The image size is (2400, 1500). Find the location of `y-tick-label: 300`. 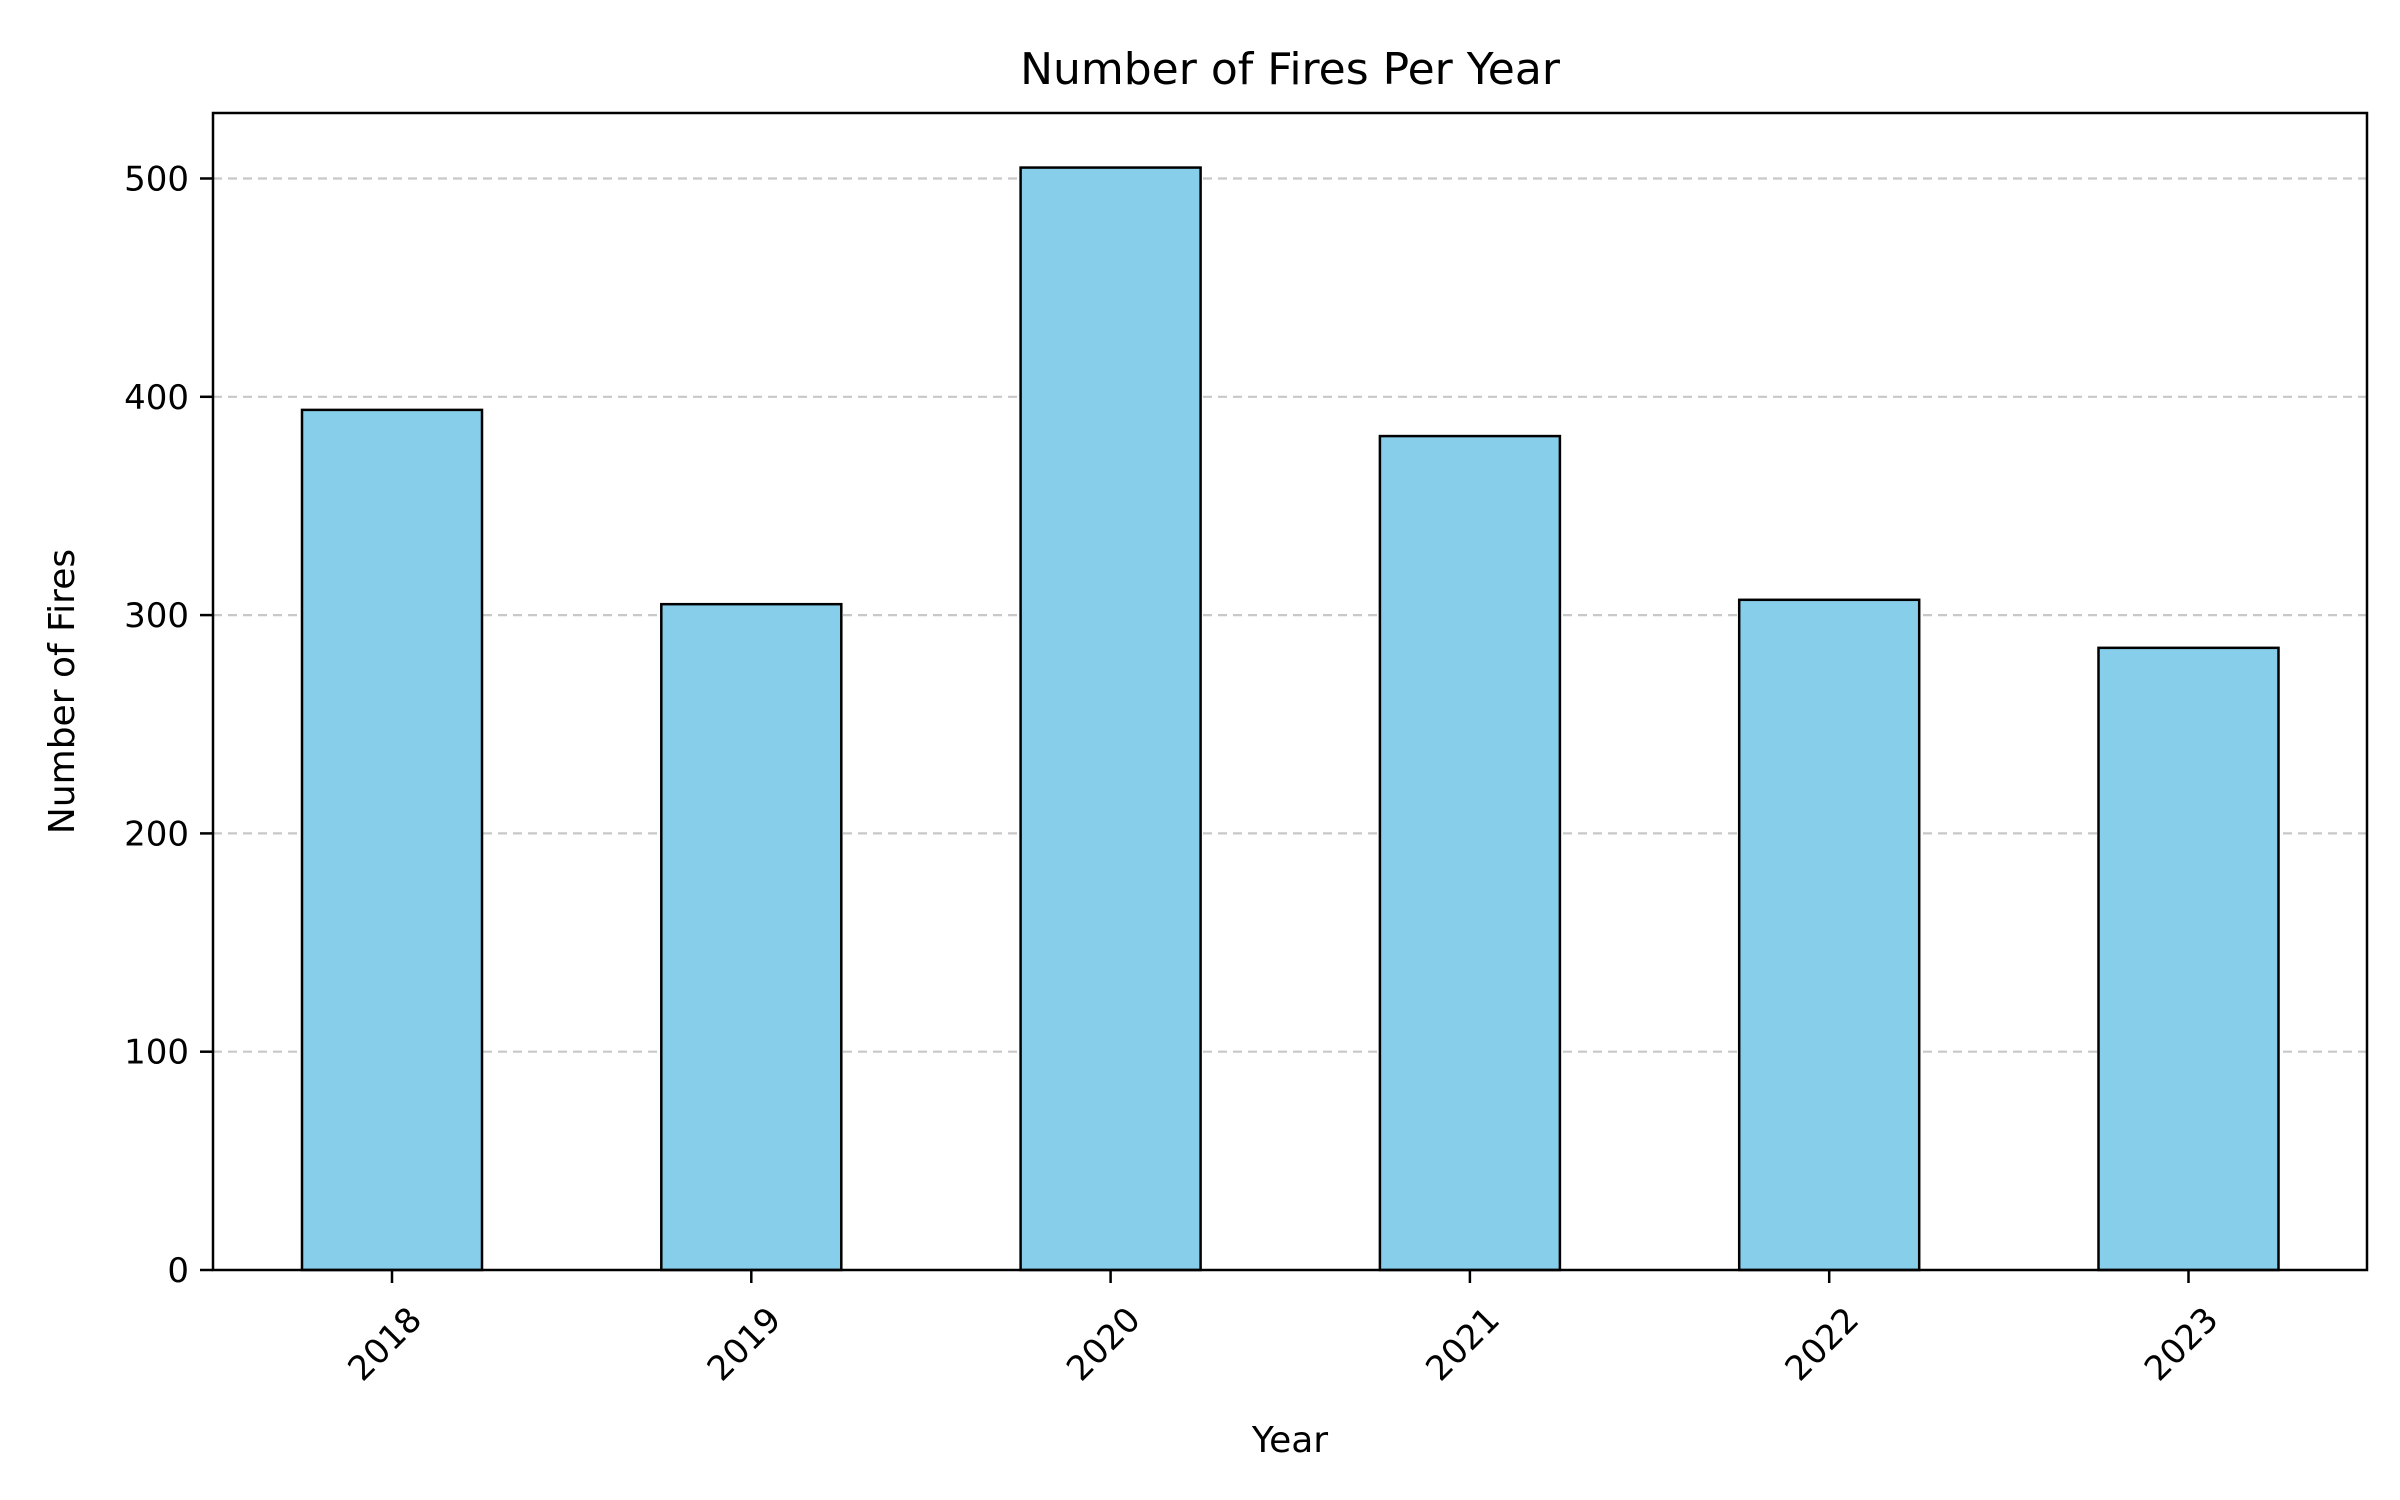

y-tick-label: 300 is located at coordinates (156, 616).